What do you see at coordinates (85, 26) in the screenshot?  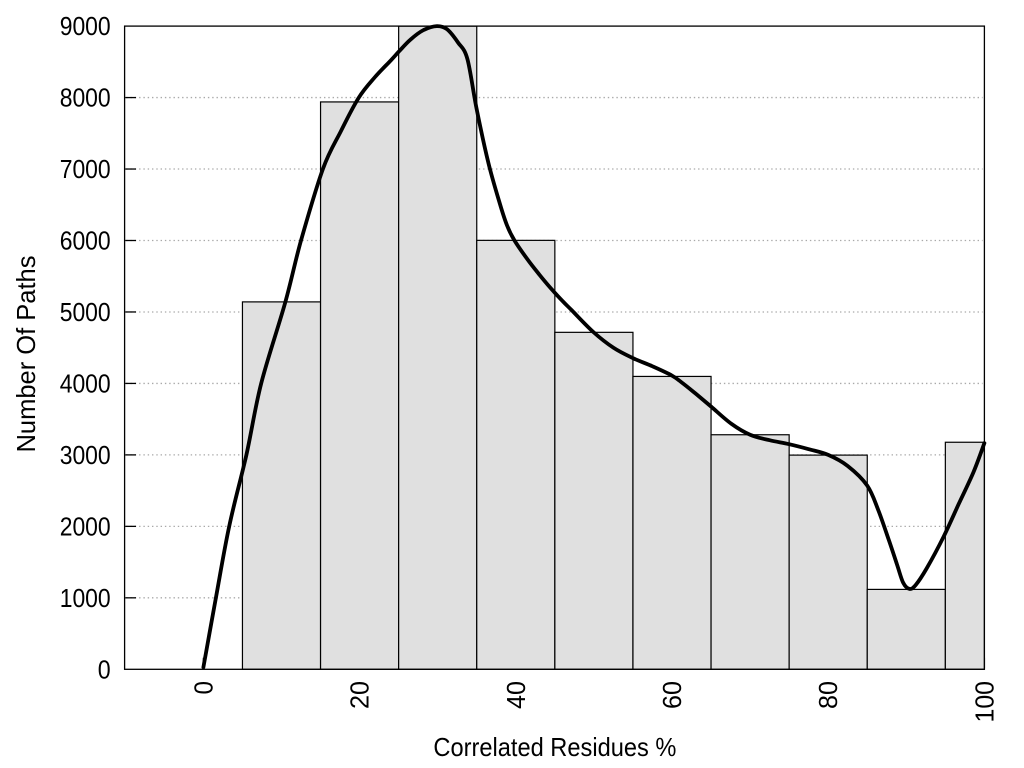 I see `svg-text: 9000` at bounding box center [85, 26].